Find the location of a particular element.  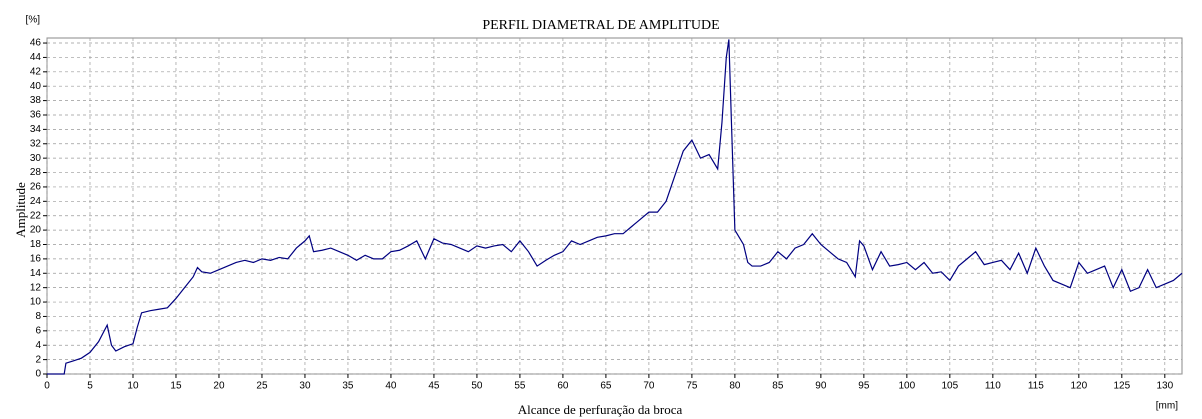

x-tick-label: 45 is located at coordinates (434, 386).